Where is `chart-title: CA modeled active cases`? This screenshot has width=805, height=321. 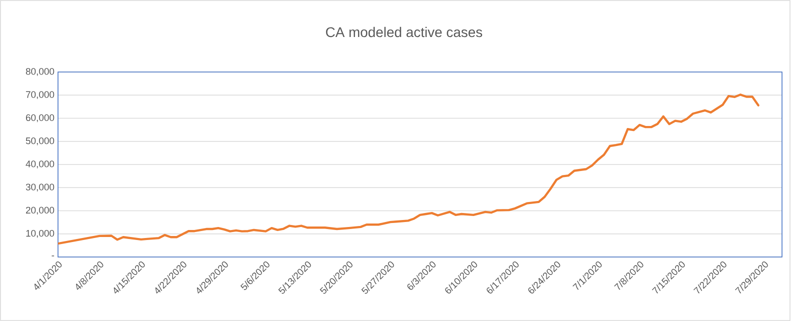
chart-title: CA modeled active cases is located at coordinates (404, 32).